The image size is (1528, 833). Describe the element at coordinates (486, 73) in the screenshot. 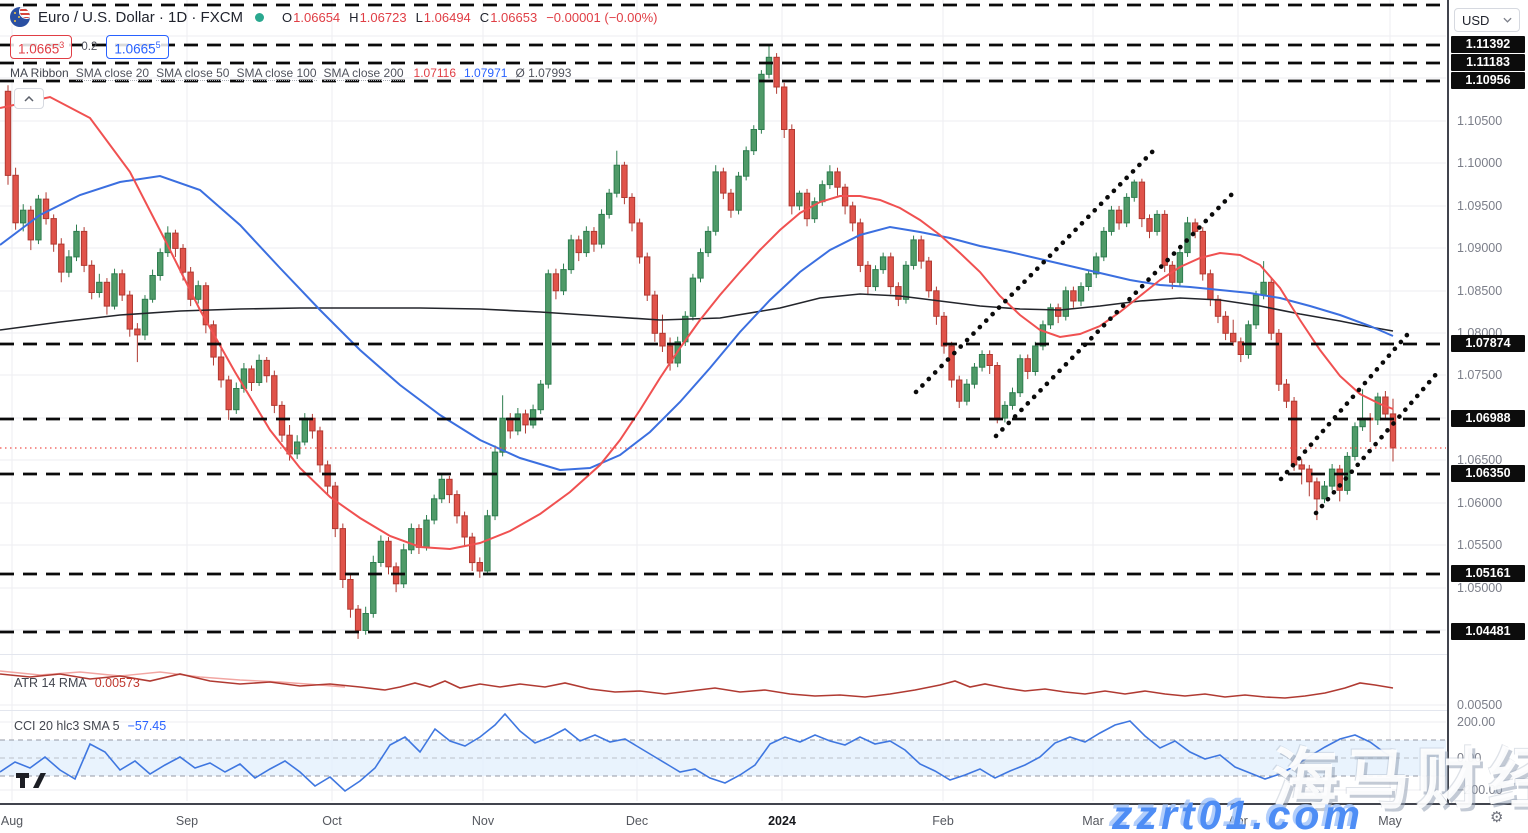

I see `sma50-value: 1.07971` at that location.